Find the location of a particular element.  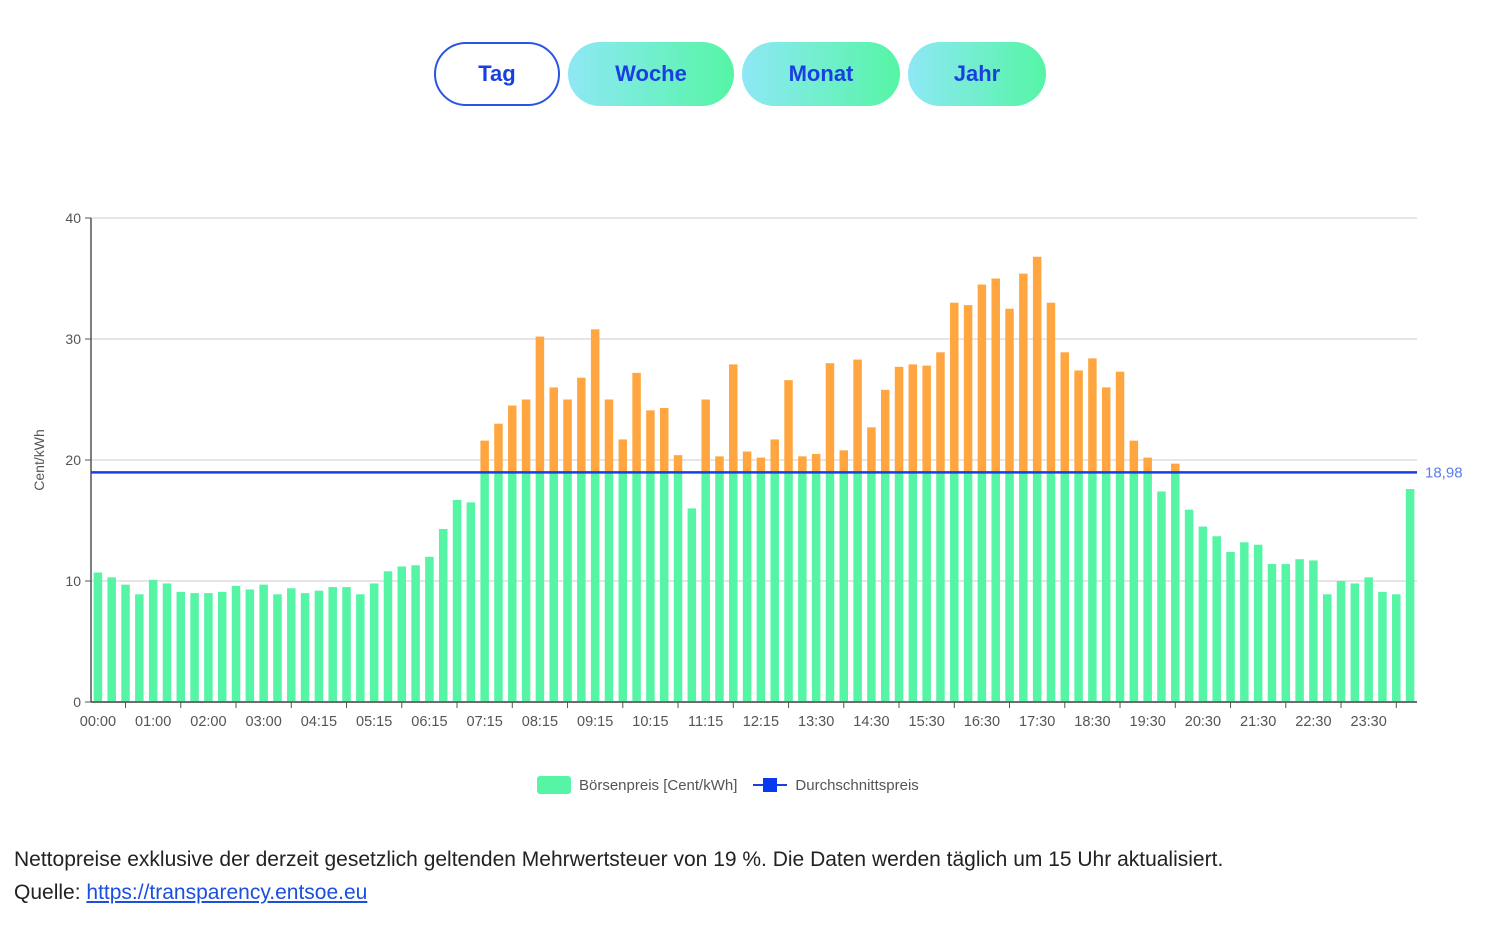

tab-woche: Woche is located at coordinates (651, 74).